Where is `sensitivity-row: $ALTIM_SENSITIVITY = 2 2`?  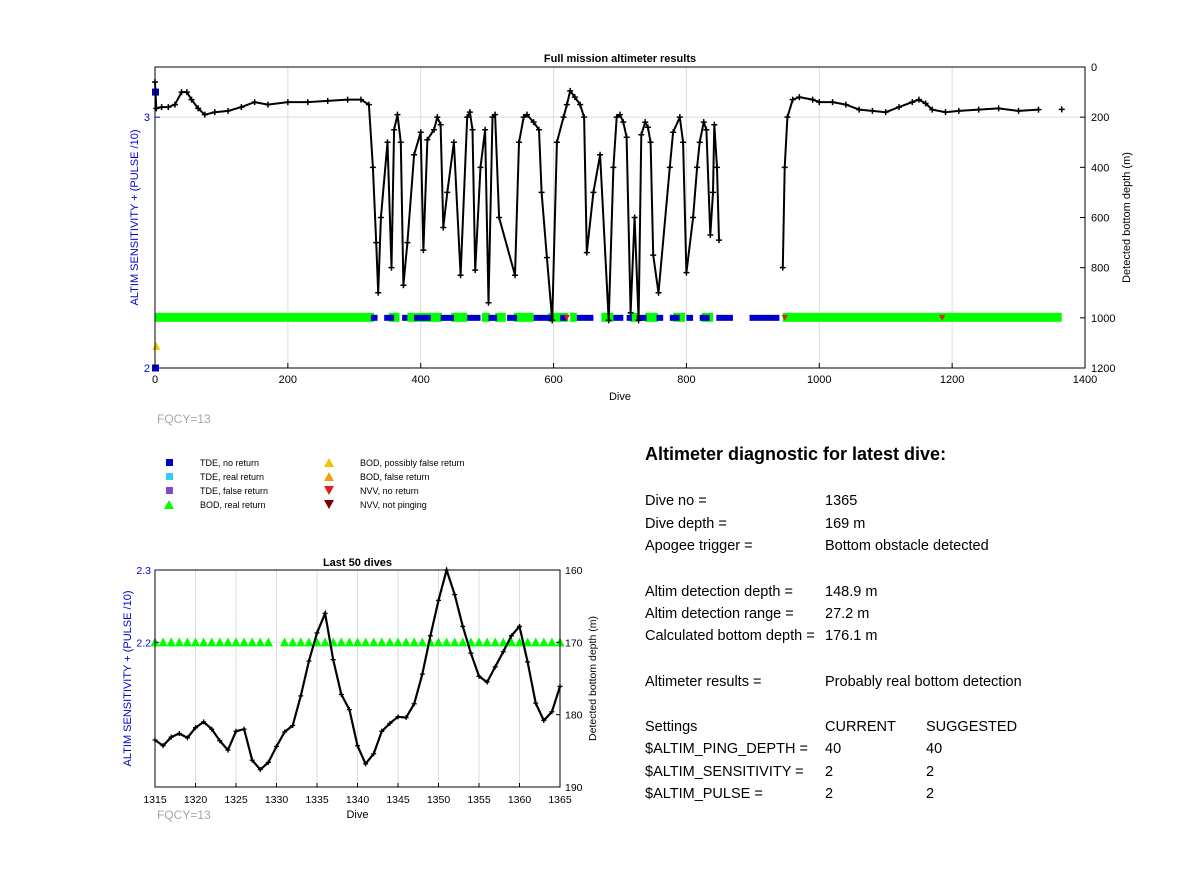 sensitivity-row: $ALTIM_SENSITIVITY = 2 2 is located at coordinates (905, 774).